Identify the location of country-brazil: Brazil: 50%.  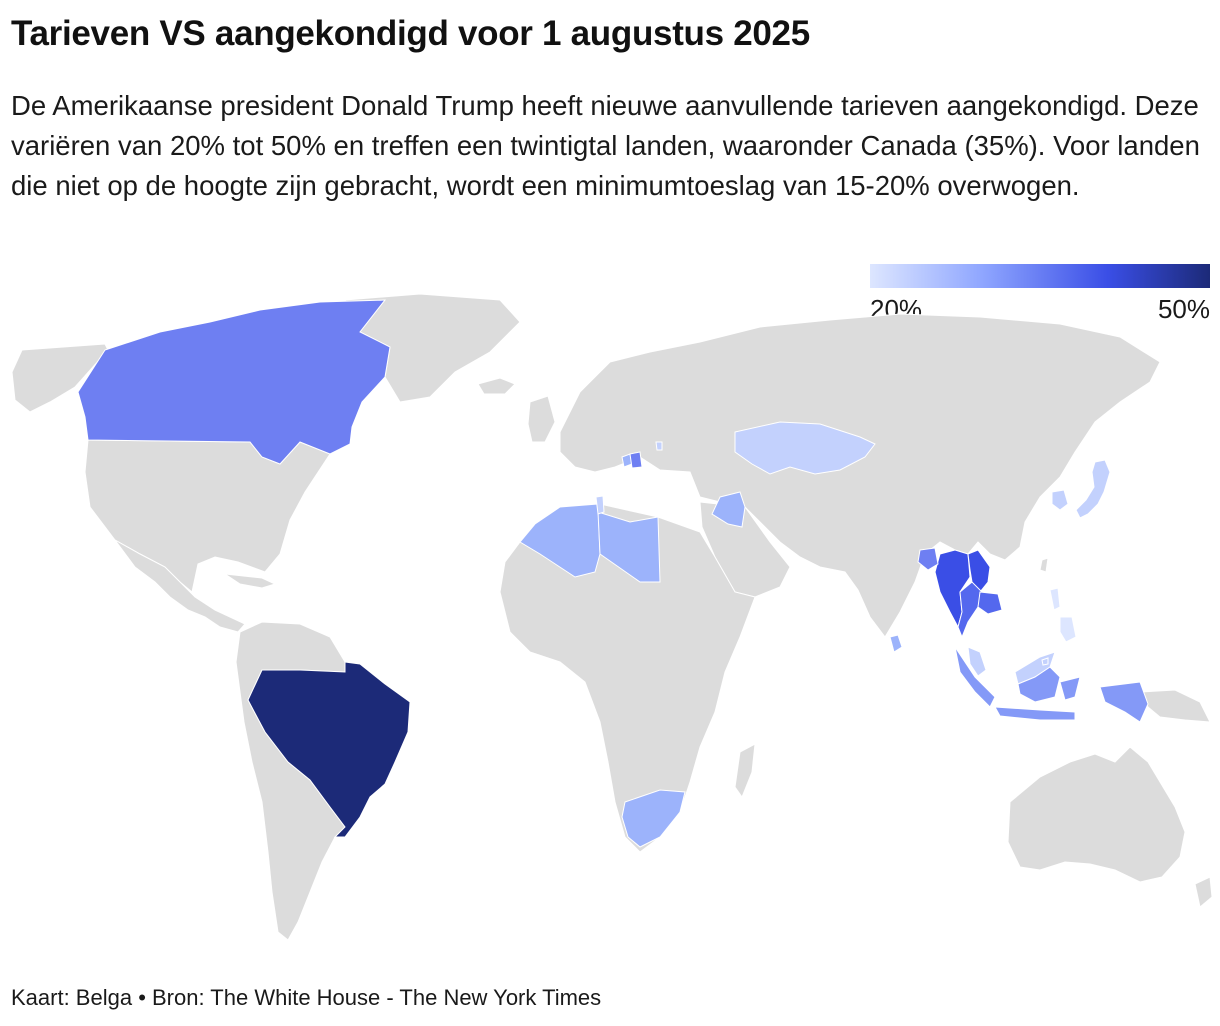
(329, 749).